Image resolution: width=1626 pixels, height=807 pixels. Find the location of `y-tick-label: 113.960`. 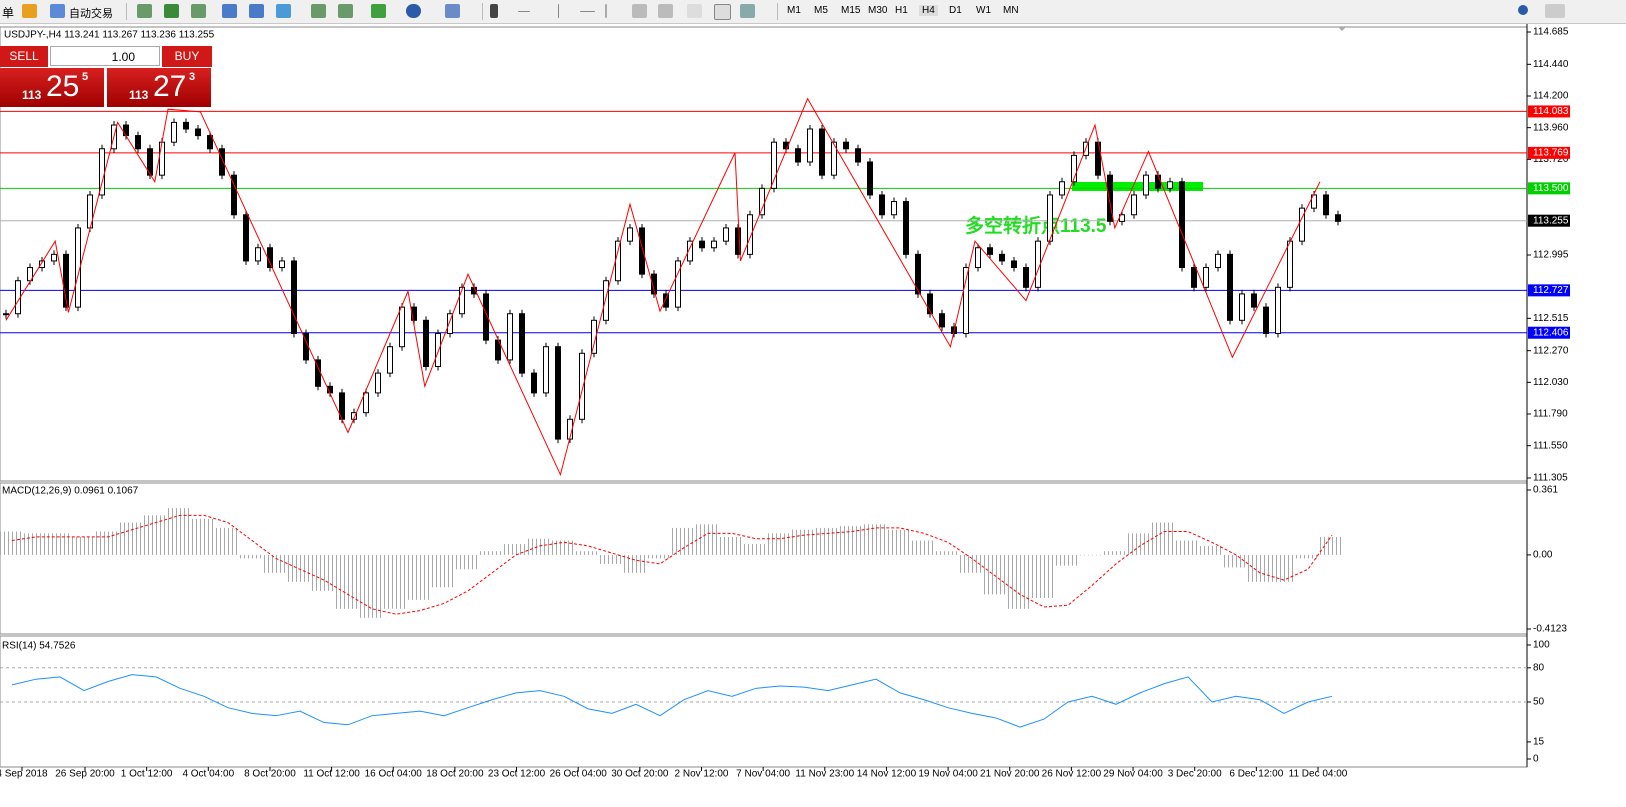

y-tick-label: 113.960 is located at coordinates (1551, 127).